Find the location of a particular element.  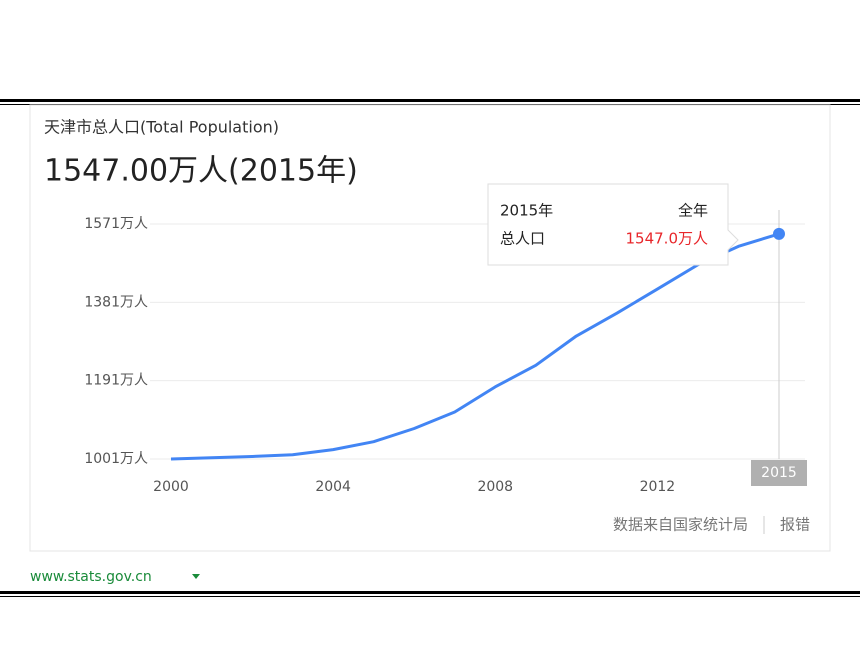

y-tick-label: 1191万人 is located at coordinates (116, 381).